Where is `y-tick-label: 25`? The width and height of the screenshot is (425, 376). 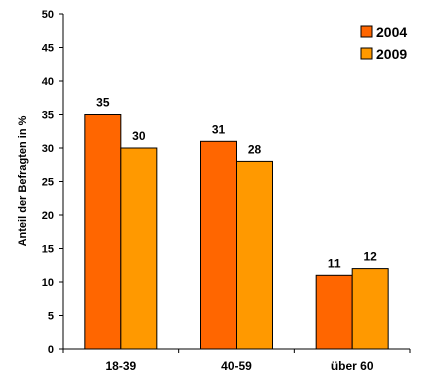
y-tick-label: 25 is located at coordinates (48, 183).